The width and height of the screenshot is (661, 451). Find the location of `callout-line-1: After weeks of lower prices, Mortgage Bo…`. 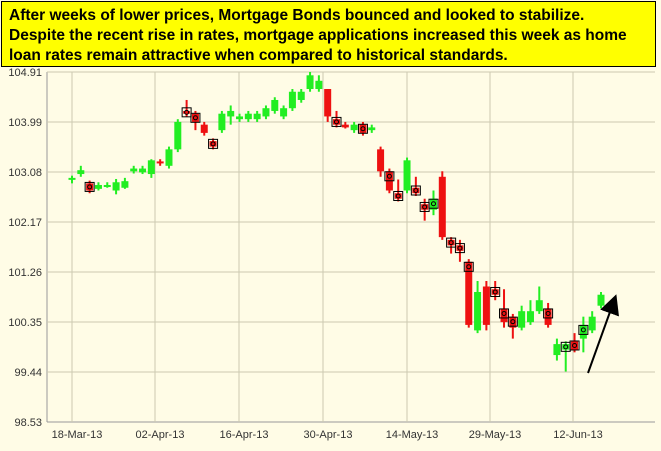

callout-line-1: After weeks of lower prices, Mortgage Bo… is located at coordinates (297, 15).